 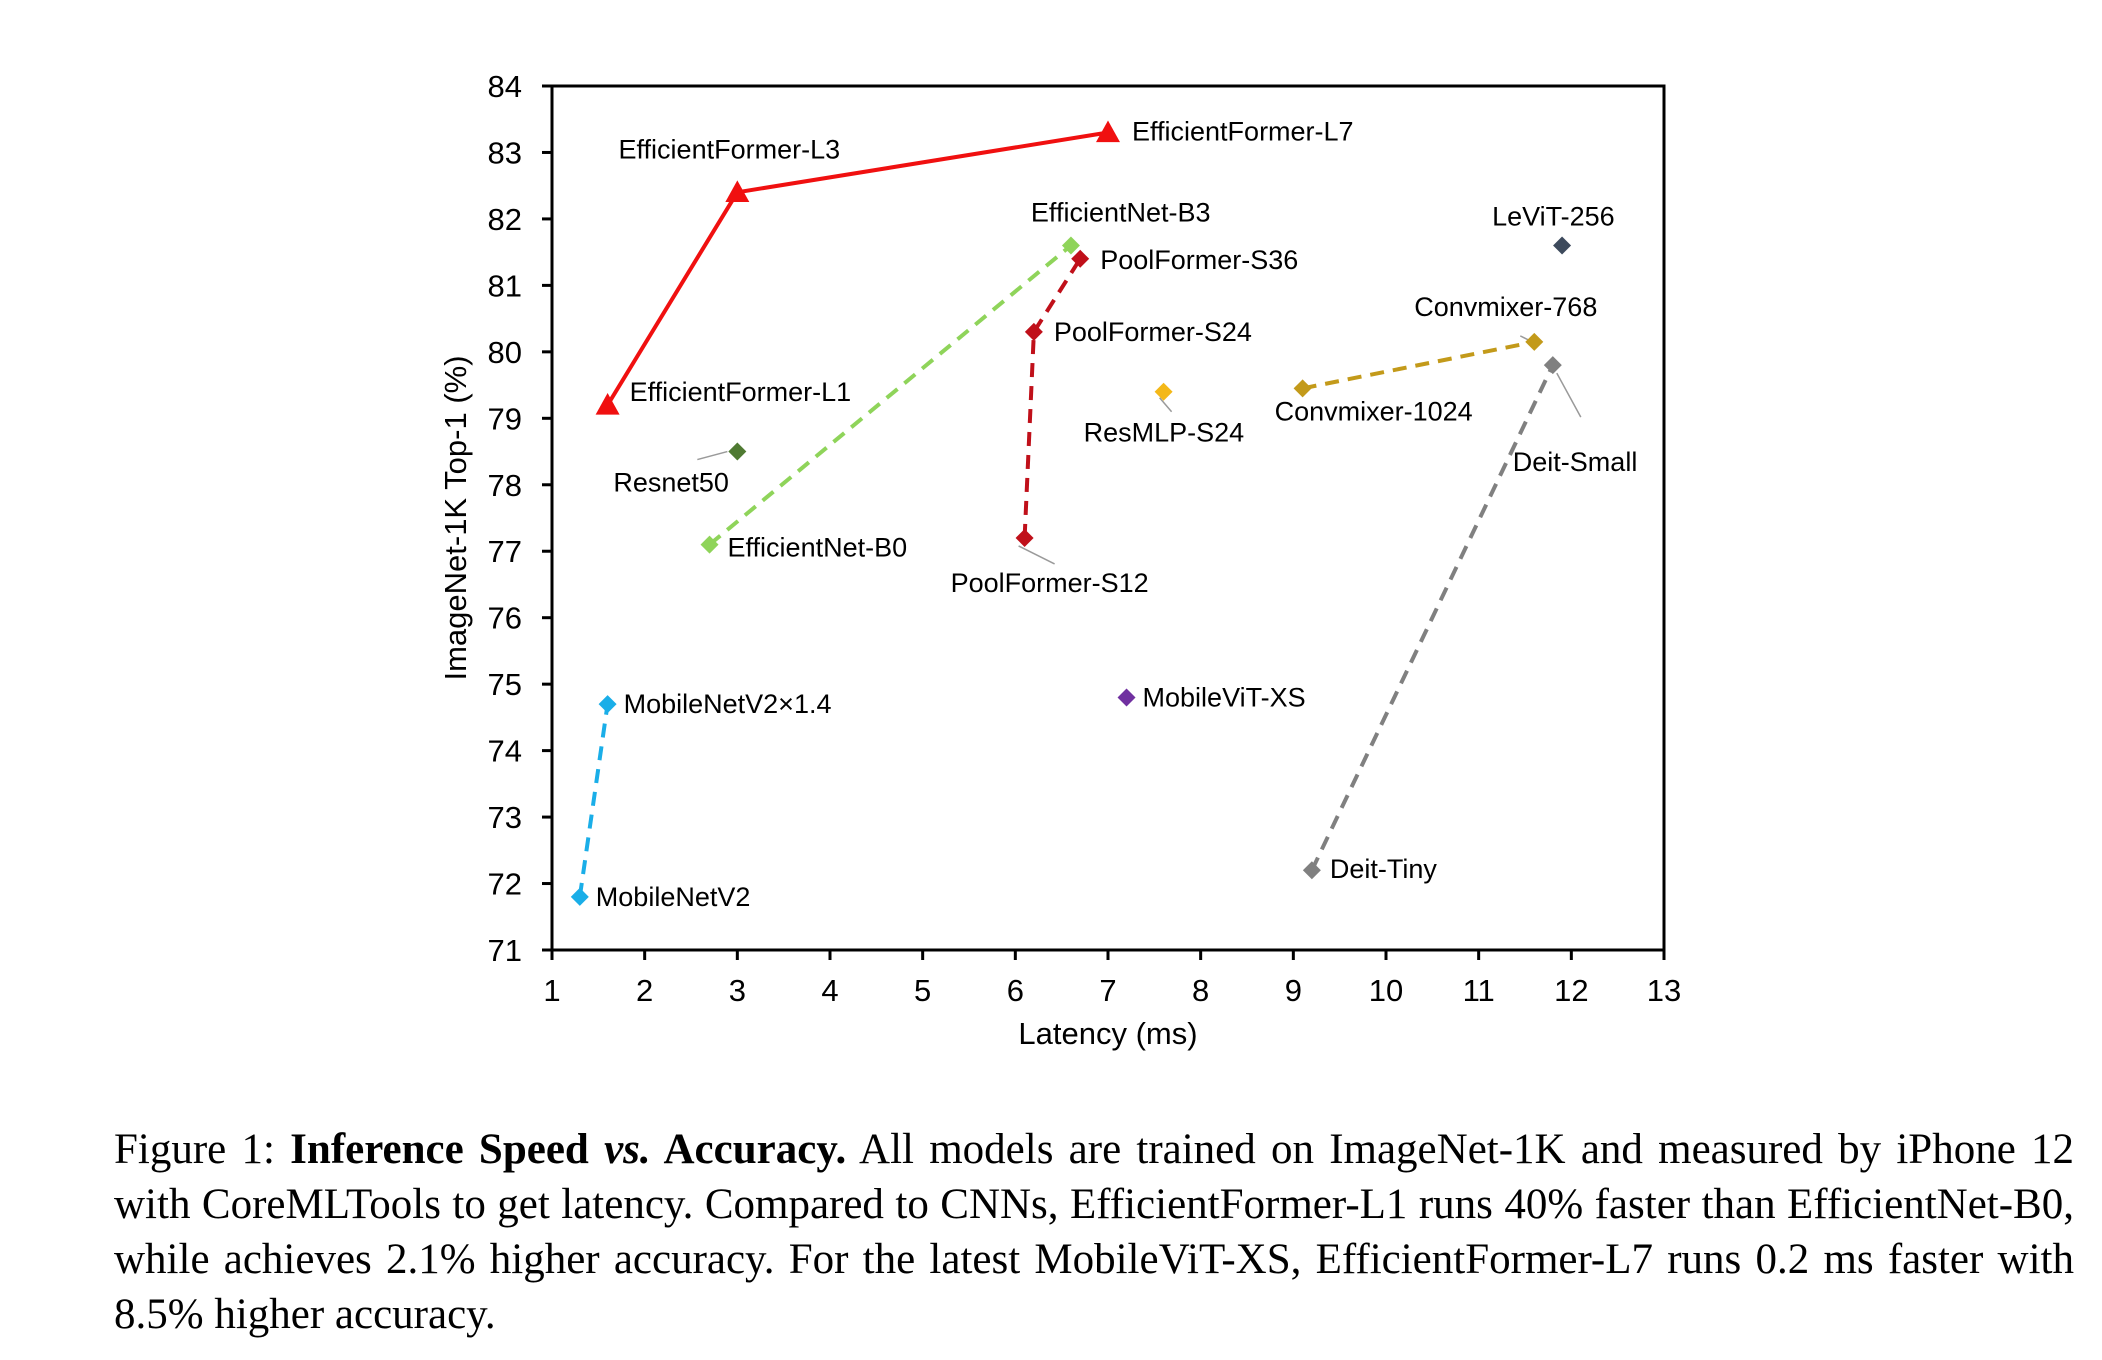 What do you see at coordinates (505, 86) in the screenshot?
I see `y-tick-label: 84` at bounding box center [505, 86].